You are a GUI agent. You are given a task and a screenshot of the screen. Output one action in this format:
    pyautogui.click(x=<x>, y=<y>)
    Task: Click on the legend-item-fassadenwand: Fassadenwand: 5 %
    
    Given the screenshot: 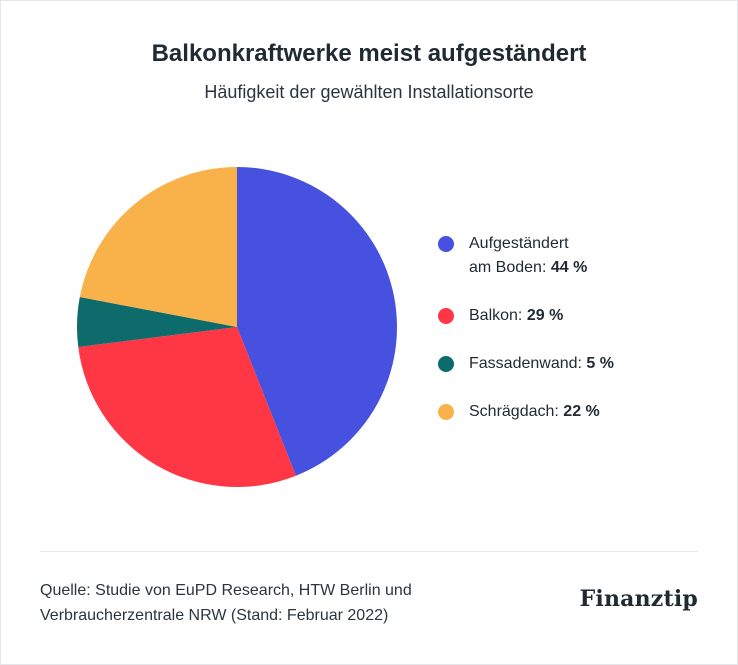 What is the action you would take?
    pyautogui.click(x=583, y=364)
    